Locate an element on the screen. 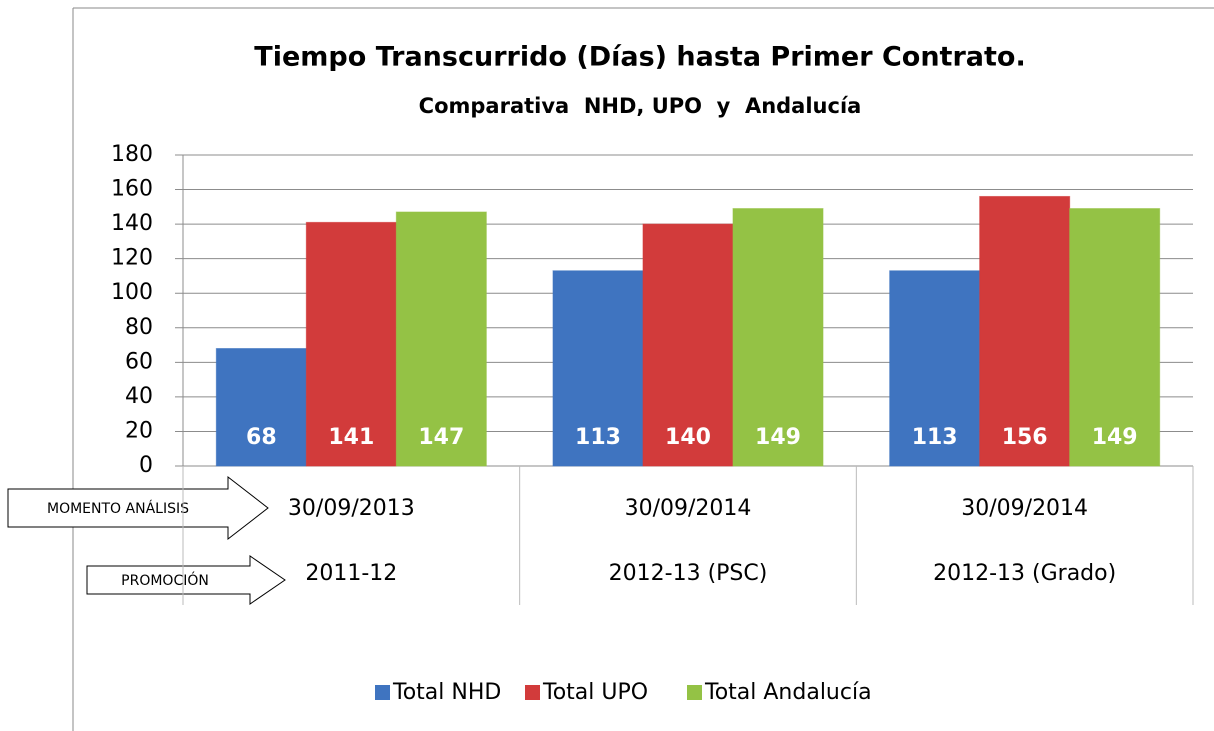 This screenshot has width=1214, height=731. annotation: PROMOCIÓN is located at coordinates (165, 580).